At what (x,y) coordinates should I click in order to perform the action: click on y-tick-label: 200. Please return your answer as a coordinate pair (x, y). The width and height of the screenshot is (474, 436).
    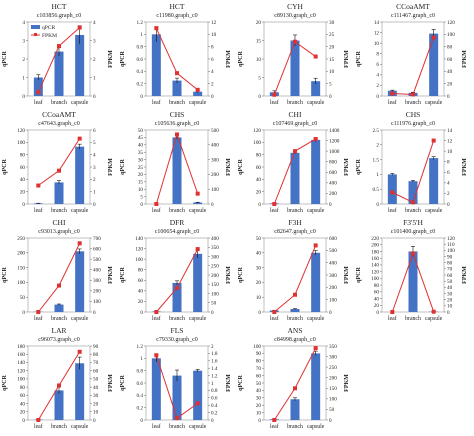
    Looking at the image, I should click on (21, 254).